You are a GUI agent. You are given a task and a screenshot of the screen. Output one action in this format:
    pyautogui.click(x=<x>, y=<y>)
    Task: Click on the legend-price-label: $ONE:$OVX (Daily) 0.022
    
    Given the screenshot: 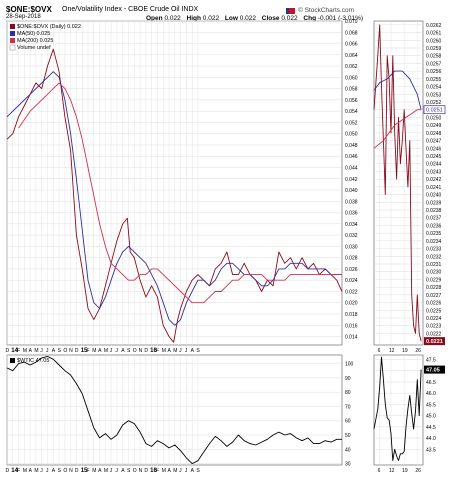 What is the action you would take?
    pyautogui.click(x=49, y=27)
    